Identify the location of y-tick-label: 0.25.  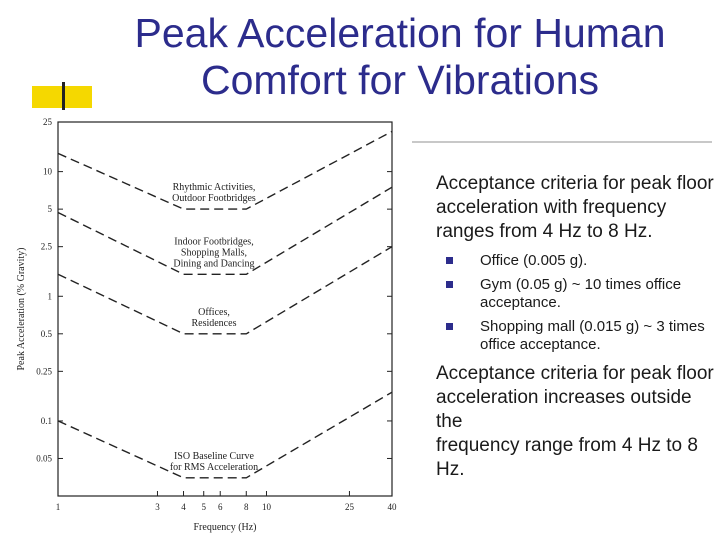
(44, 371).